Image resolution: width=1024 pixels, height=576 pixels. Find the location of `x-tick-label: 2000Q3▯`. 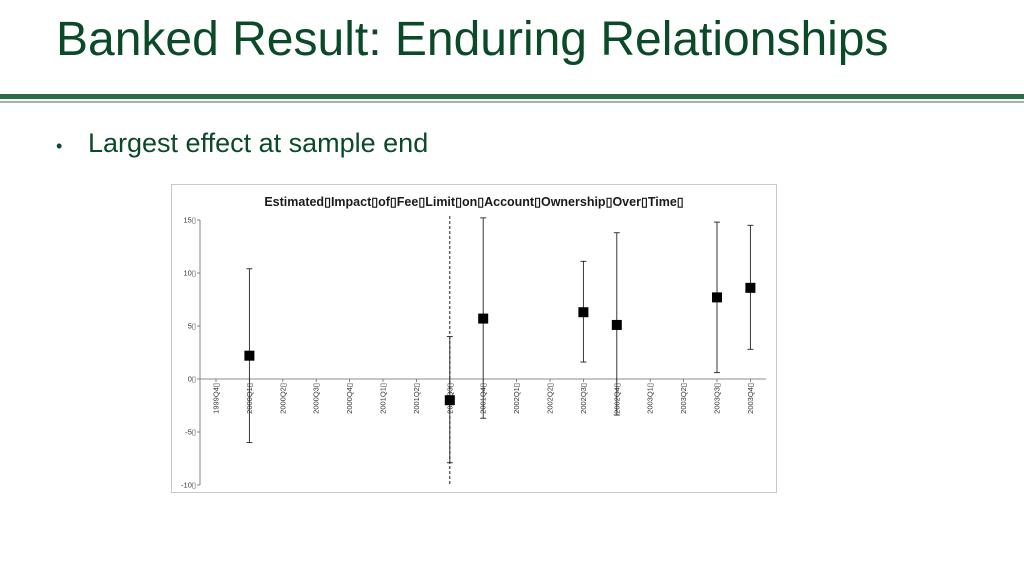

x-tick-label: 2000Q3▯ is located at coordinates (316, 398).